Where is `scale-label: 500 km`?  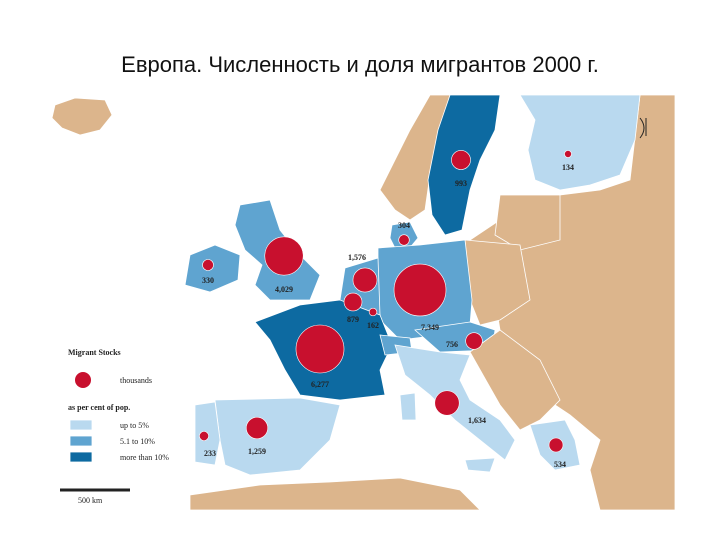
scale-label: 500 km is located at coordinates (90, 500).